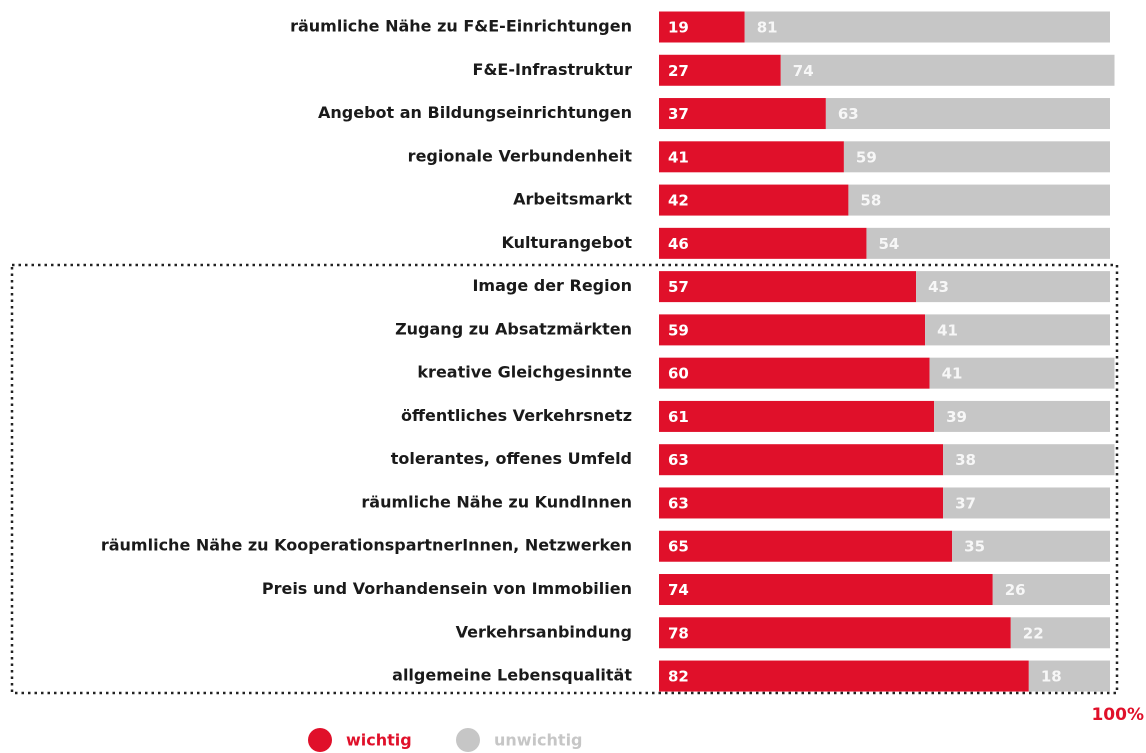 The image size is (1146, 753). Describe the element at coordinates (475, 112) in the screenshot. I see `category-label: Angebot an Bildungseinrichtungen` at that location.